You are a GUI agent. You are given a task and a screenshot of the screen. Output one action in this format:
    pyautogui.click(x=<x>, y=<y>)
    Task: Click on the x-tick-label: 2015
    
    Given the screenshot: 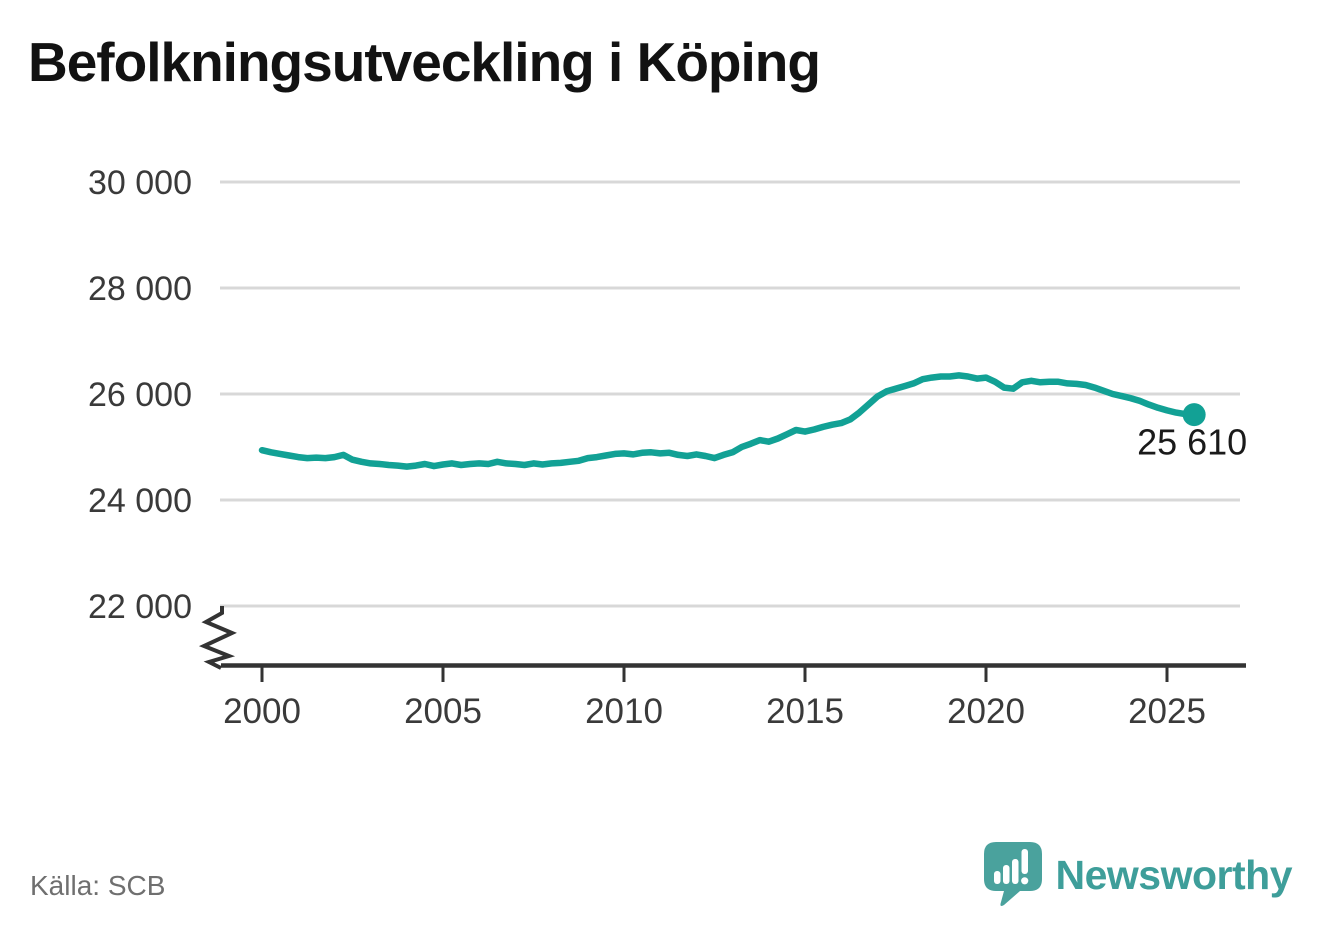 What is the action you would take?
    pyautogui.click(x=805, y=711)
    